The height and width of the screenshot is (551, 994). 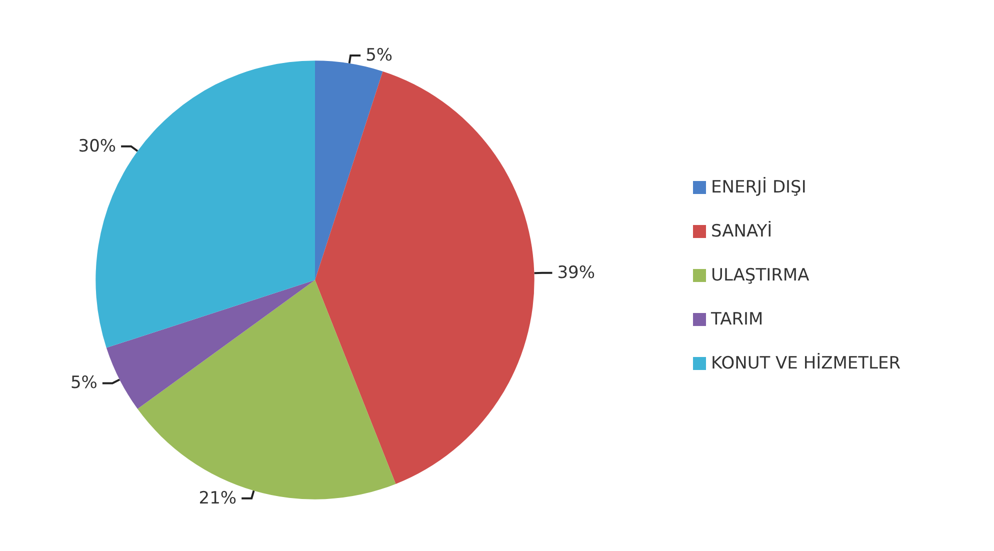 I want to click on legend-label: KONUT VE HİZMETLER, so click(x=806, y=363).